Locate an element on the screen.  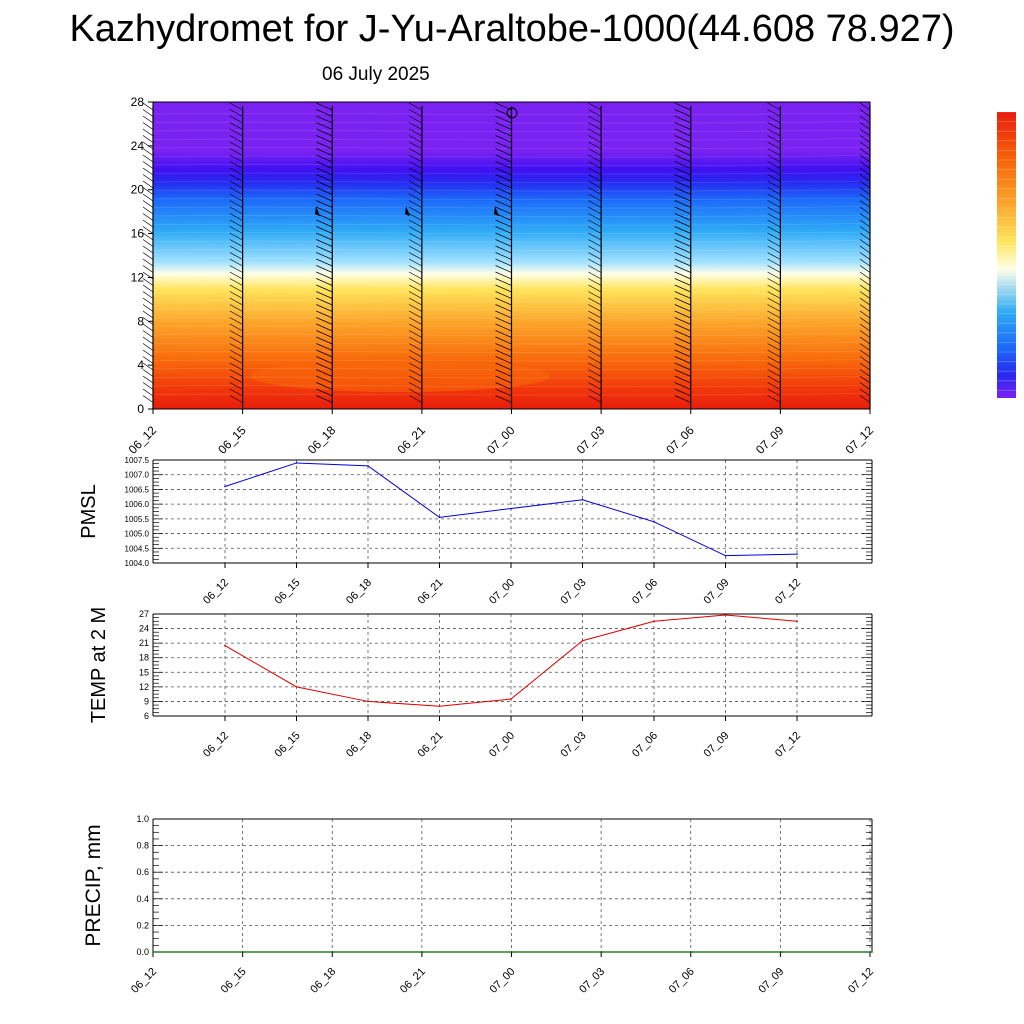
y-axis-label: TEMP at 2 M is located at coordinates (99, 665).